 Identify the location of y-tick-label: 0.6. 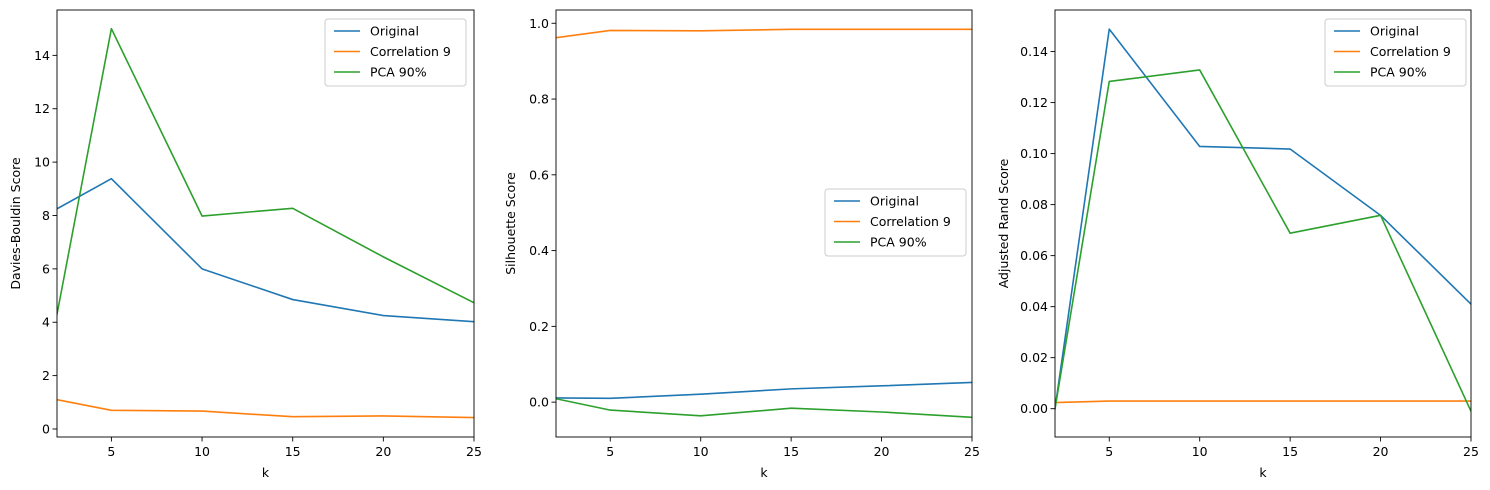
(539, 174).